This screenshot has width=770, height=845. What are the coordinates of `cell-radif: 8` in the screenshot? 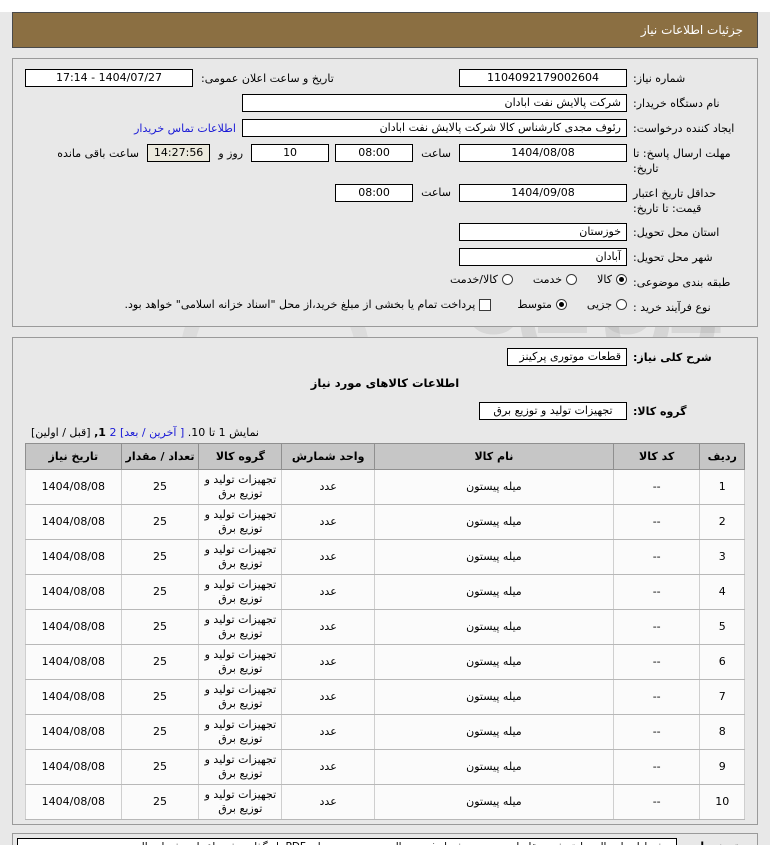 It's located at (722, 732).